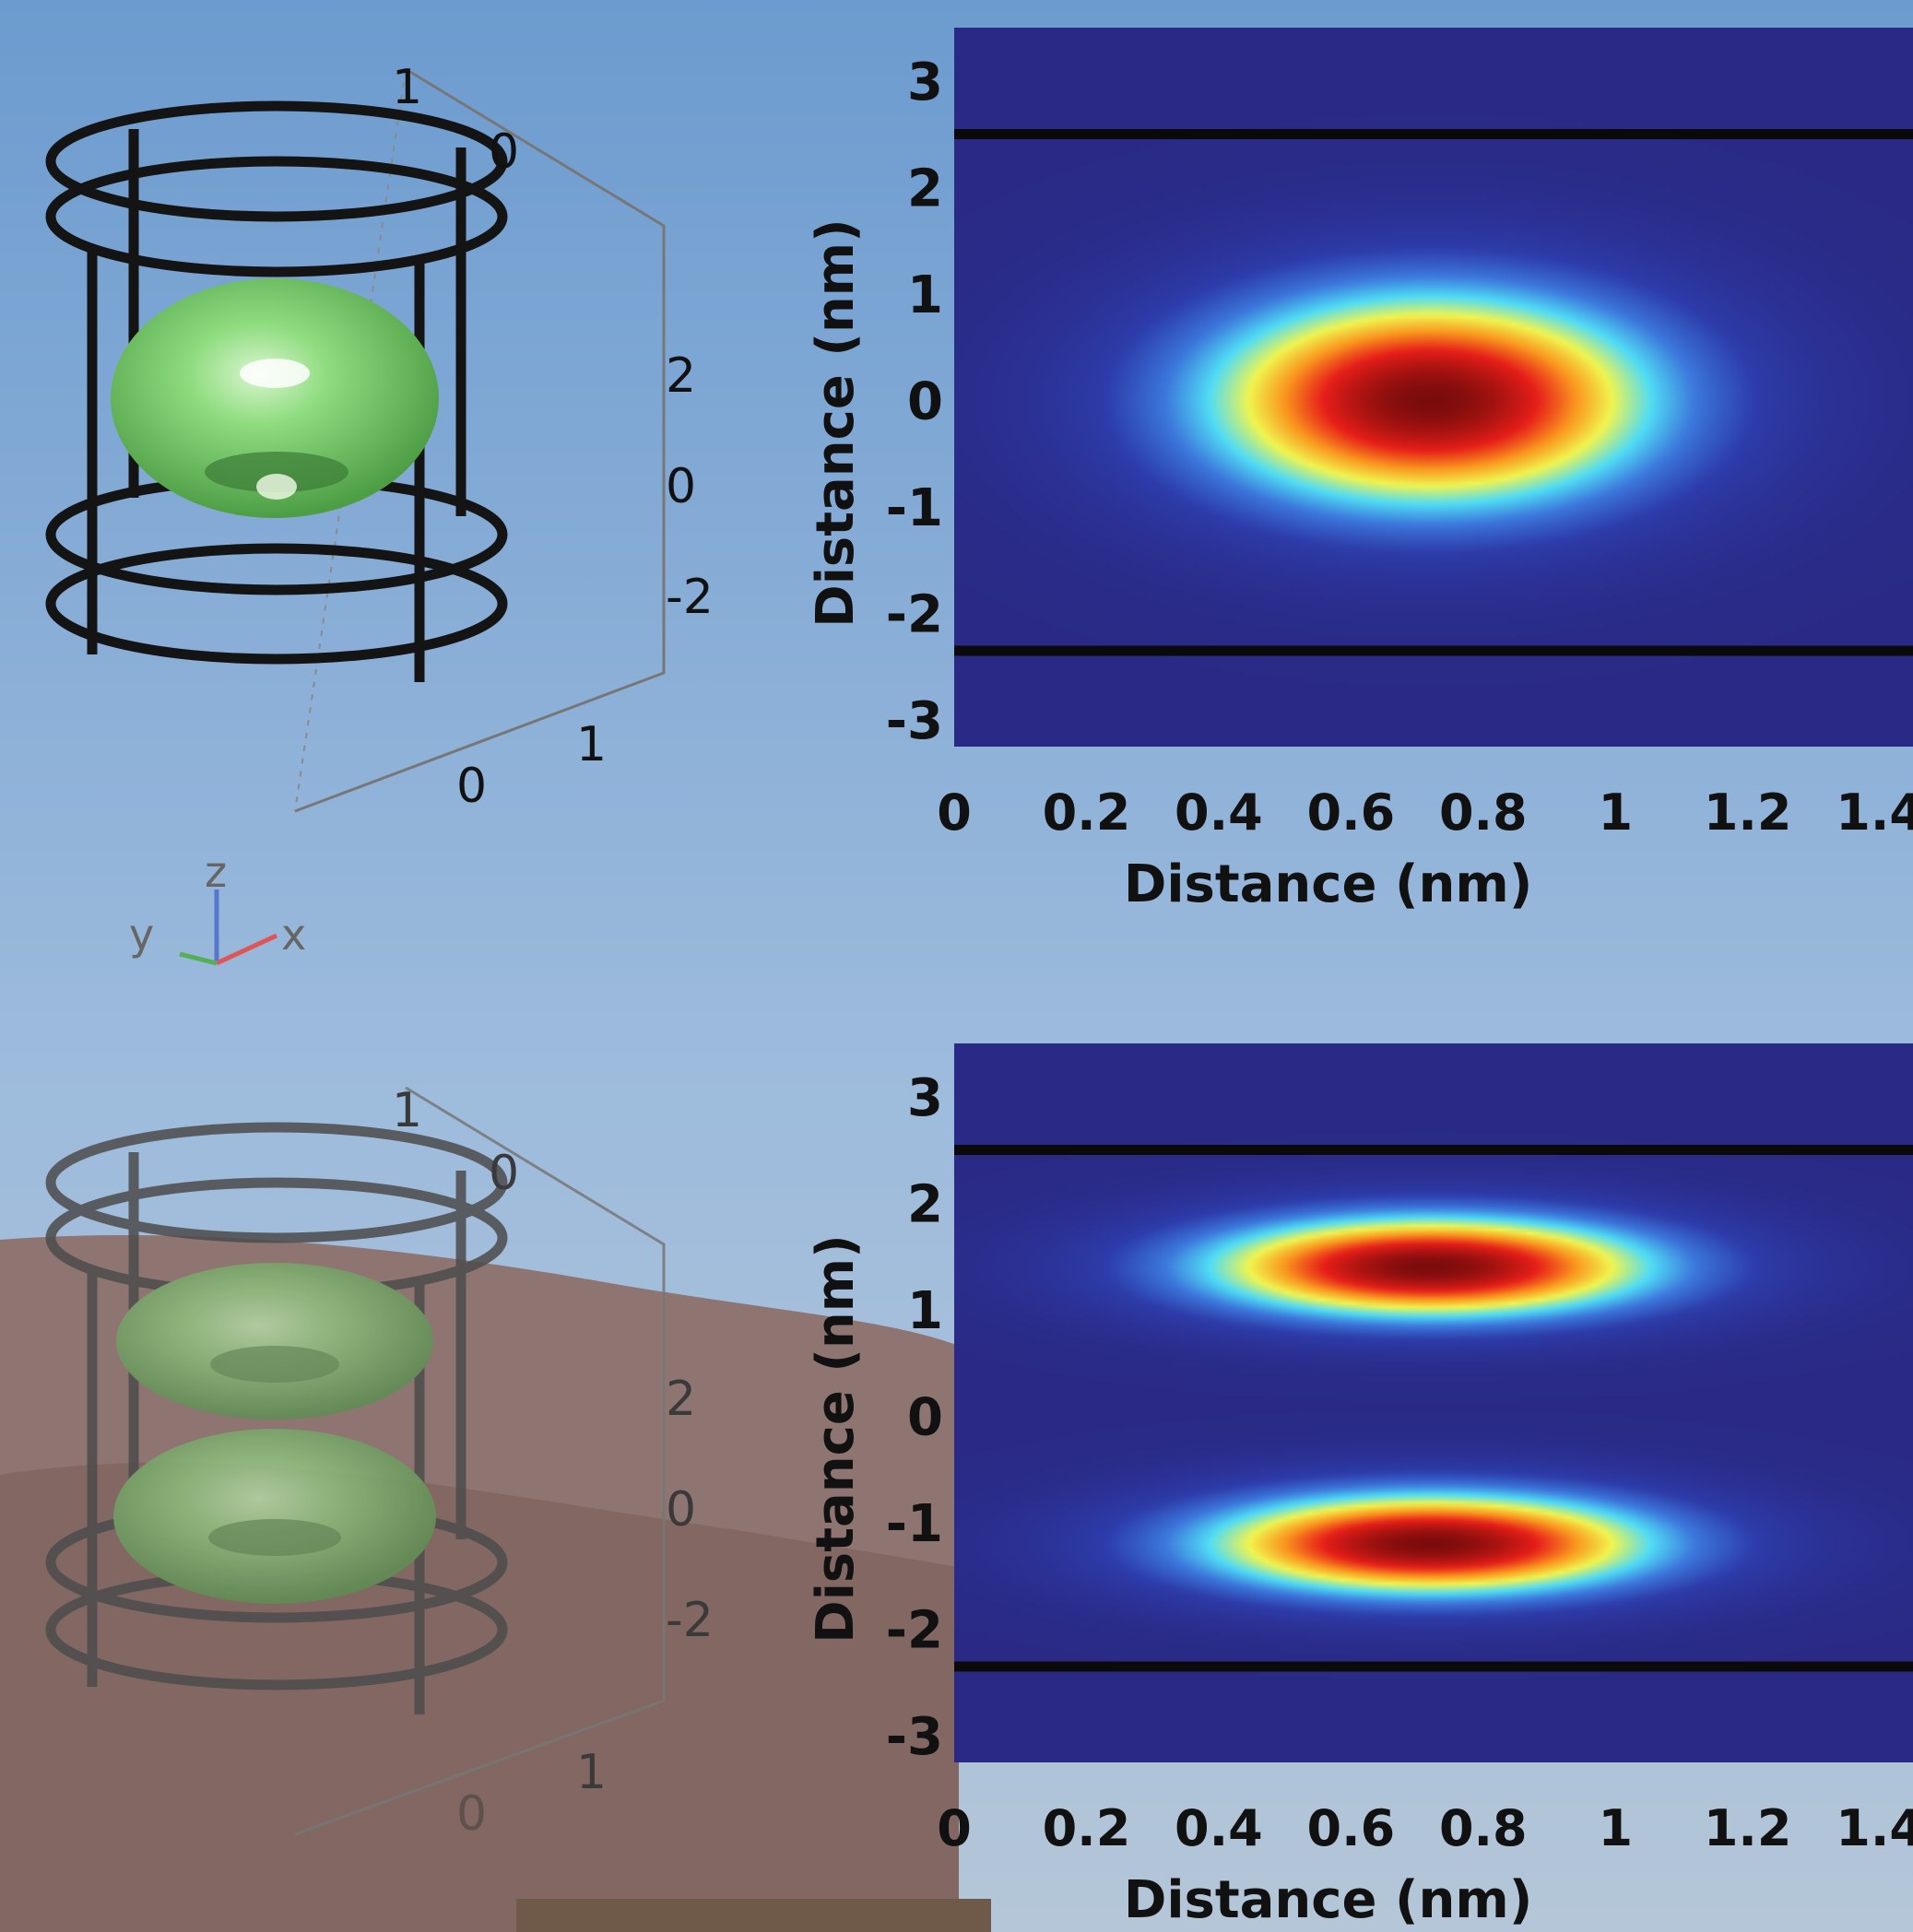  What do you see at coordinates (690, 597) in the screenshot?
I see `top-z-tick-neg2: -2` at bounding box center [690, 597].